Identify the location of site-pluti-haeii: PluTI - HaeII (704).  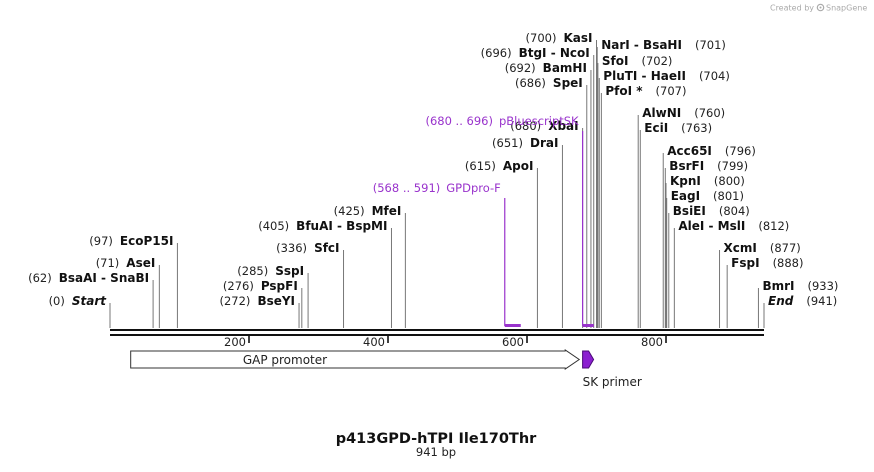
(664, 198).